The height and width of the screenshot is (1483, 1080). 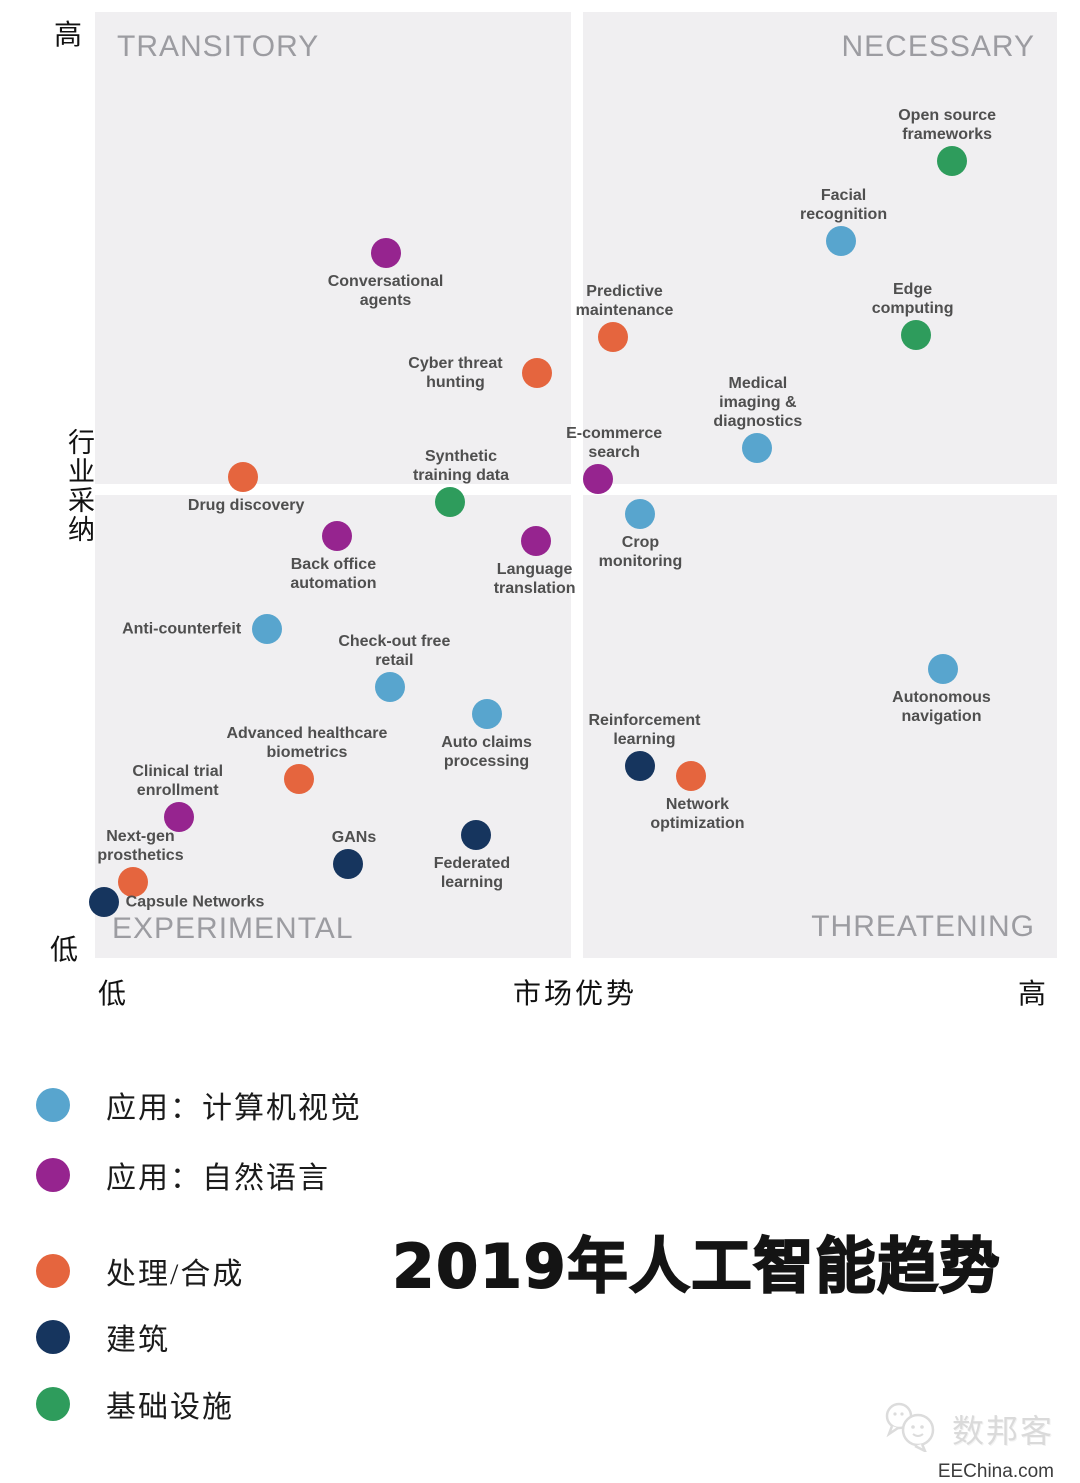 What do you see at coordinates (644, 729) in the screenshot?
I see `point-label-reinforcement-learning: Reinforcement learning` at bounding box center [644, 729].